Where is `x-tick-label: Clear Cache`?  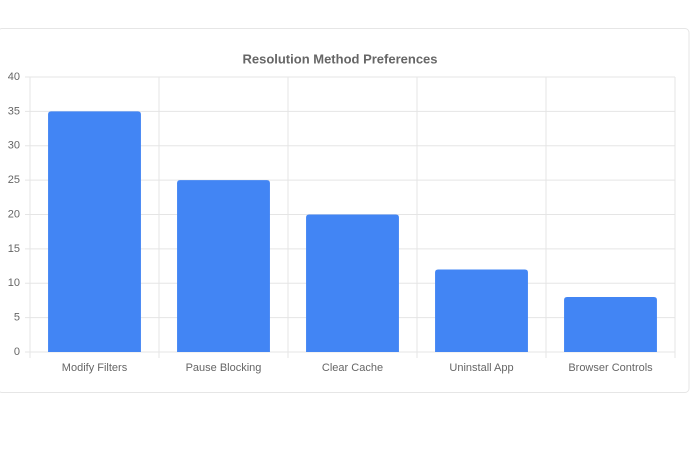
x-tick-label: Clear Cache is located at coordinates (352, 368).